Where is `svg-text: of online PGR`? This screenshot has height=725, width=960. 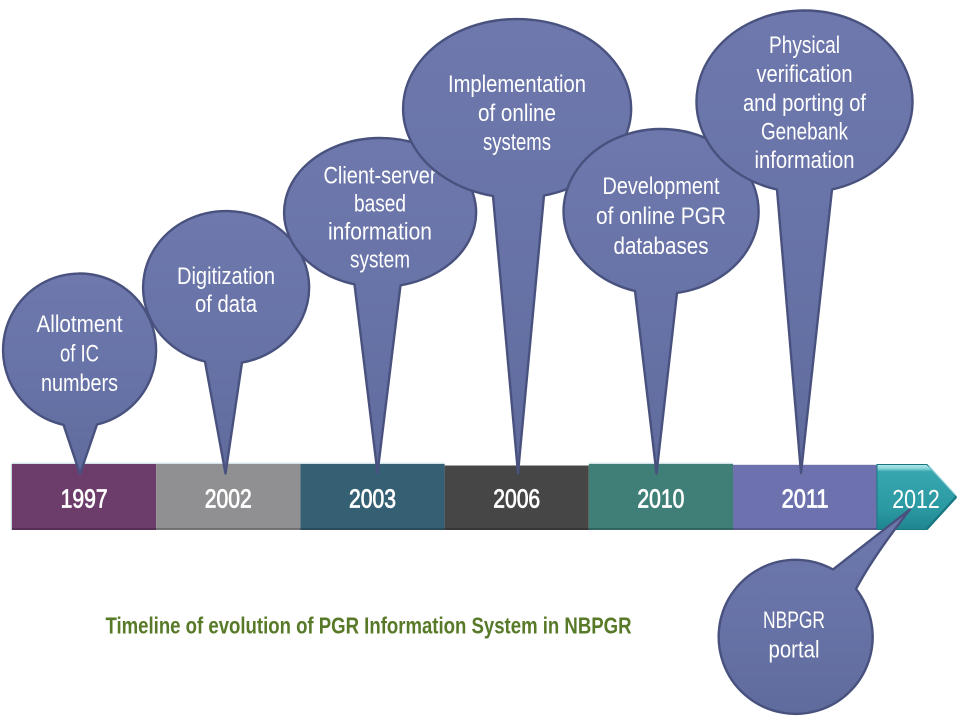 svg-text: of online PGR is located at coordinates (661, 216).